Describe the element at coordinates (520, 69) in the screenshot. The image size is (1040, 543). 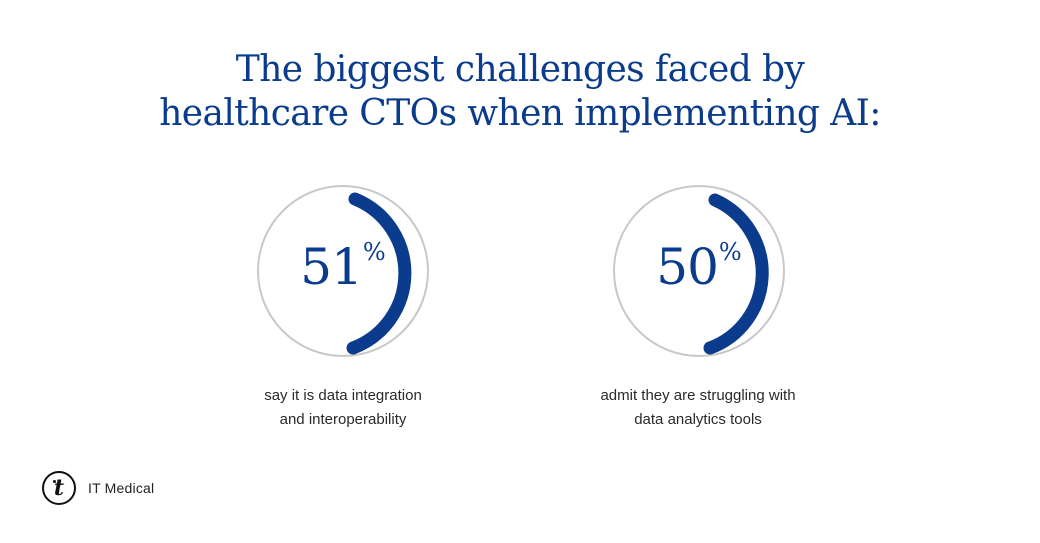
I see `title-line-1: The biggest challenges faced by` at that location.